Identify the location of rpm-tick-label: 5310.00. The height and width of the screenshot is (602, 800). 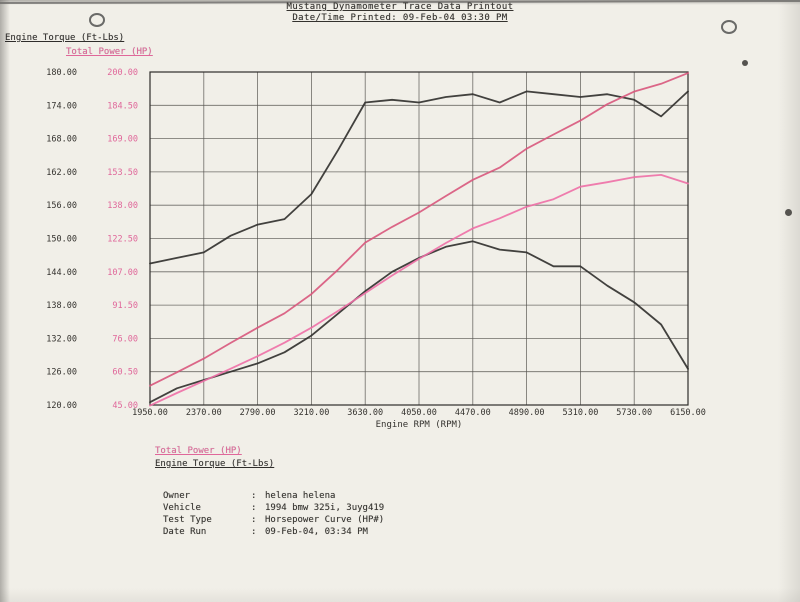
(580, 413).